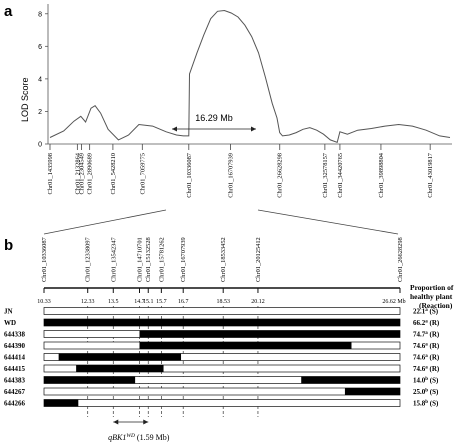 The image size is (472, 444). What do you see at coordinates (8, 245) in the screenshot?
I see `panel-b-label: b` at bounding box center [8, 245].